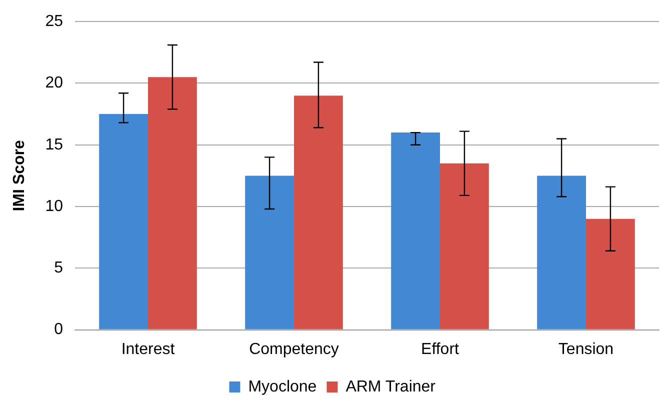  What do you see at coordinates (148, 349) in the screenshot?
I see `x-tick-label: Interest` at bounding box center [148, 349].